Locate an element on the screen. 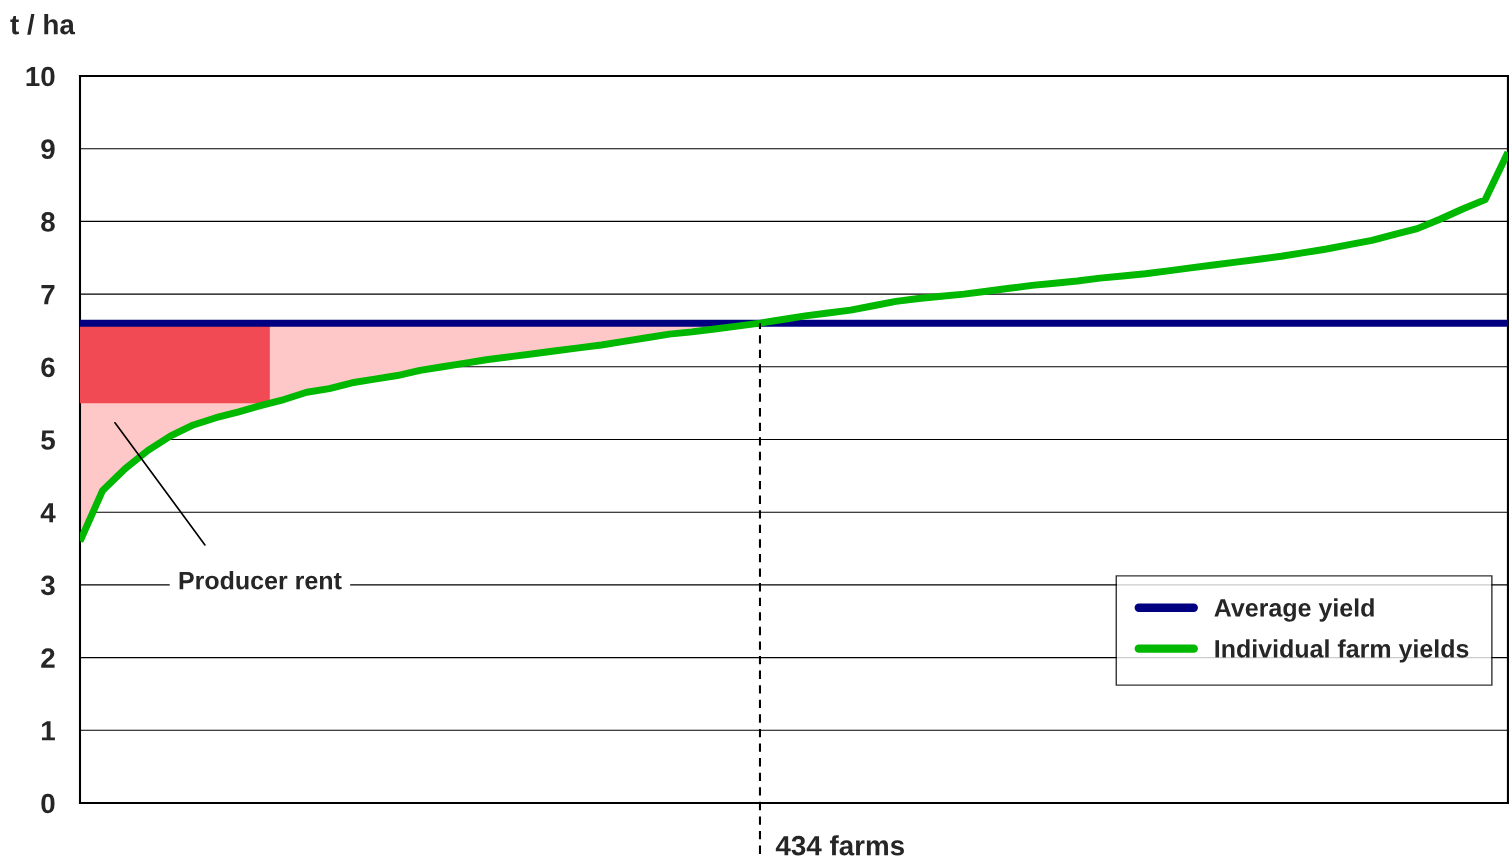  y-tick-label: 3 is located at coordinates (47, 585).